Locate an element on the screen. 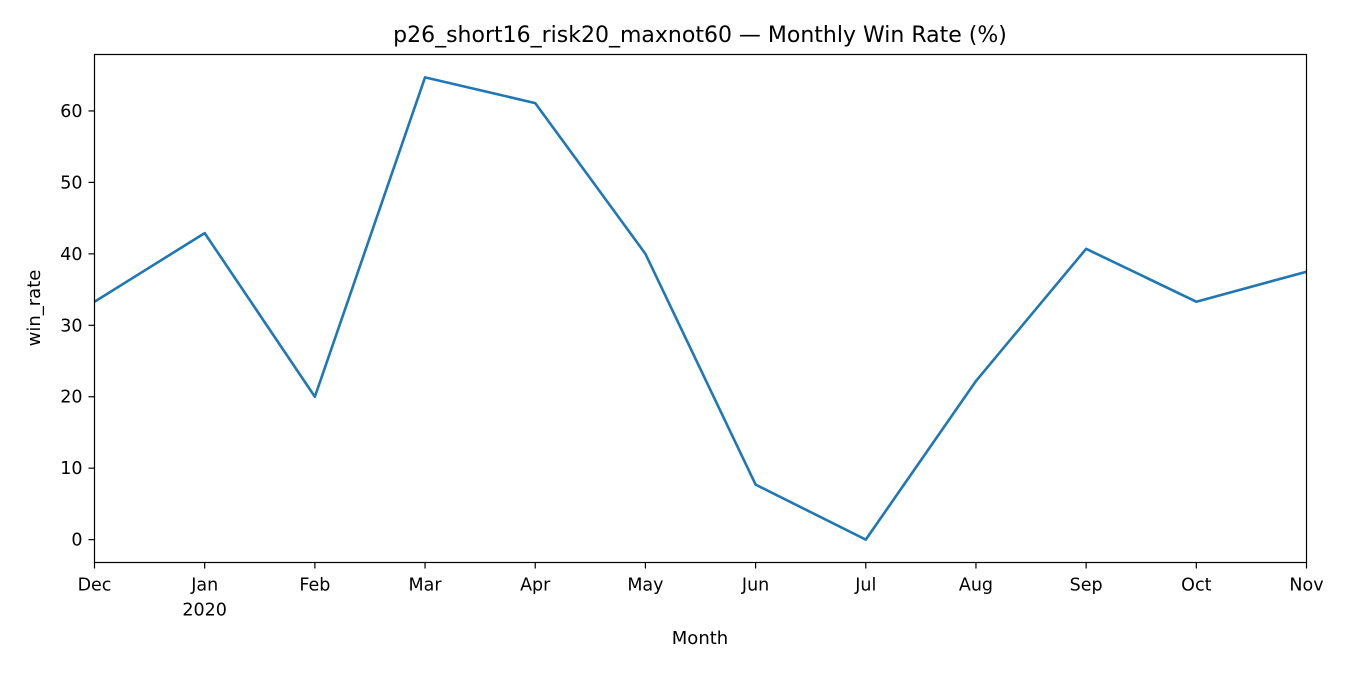  x-tick-label: Aug is located at coordinates (976, 586).